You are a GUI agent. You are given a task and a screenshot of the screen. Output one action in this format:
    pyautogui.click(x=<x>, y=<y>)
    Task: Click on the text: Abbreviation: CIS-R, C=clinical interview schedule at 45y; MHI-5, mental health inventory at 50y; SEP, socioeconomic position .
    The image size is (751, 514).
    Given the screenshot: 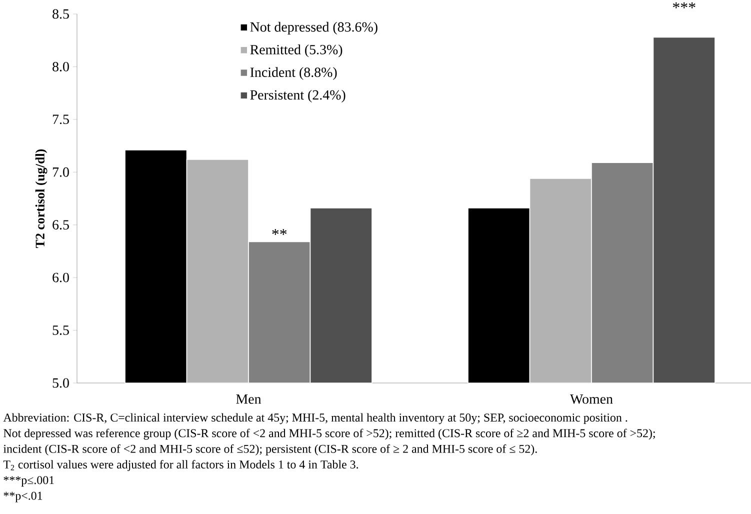 What is the action you would take?
    pyautogui.click(x=315, y=418)
    